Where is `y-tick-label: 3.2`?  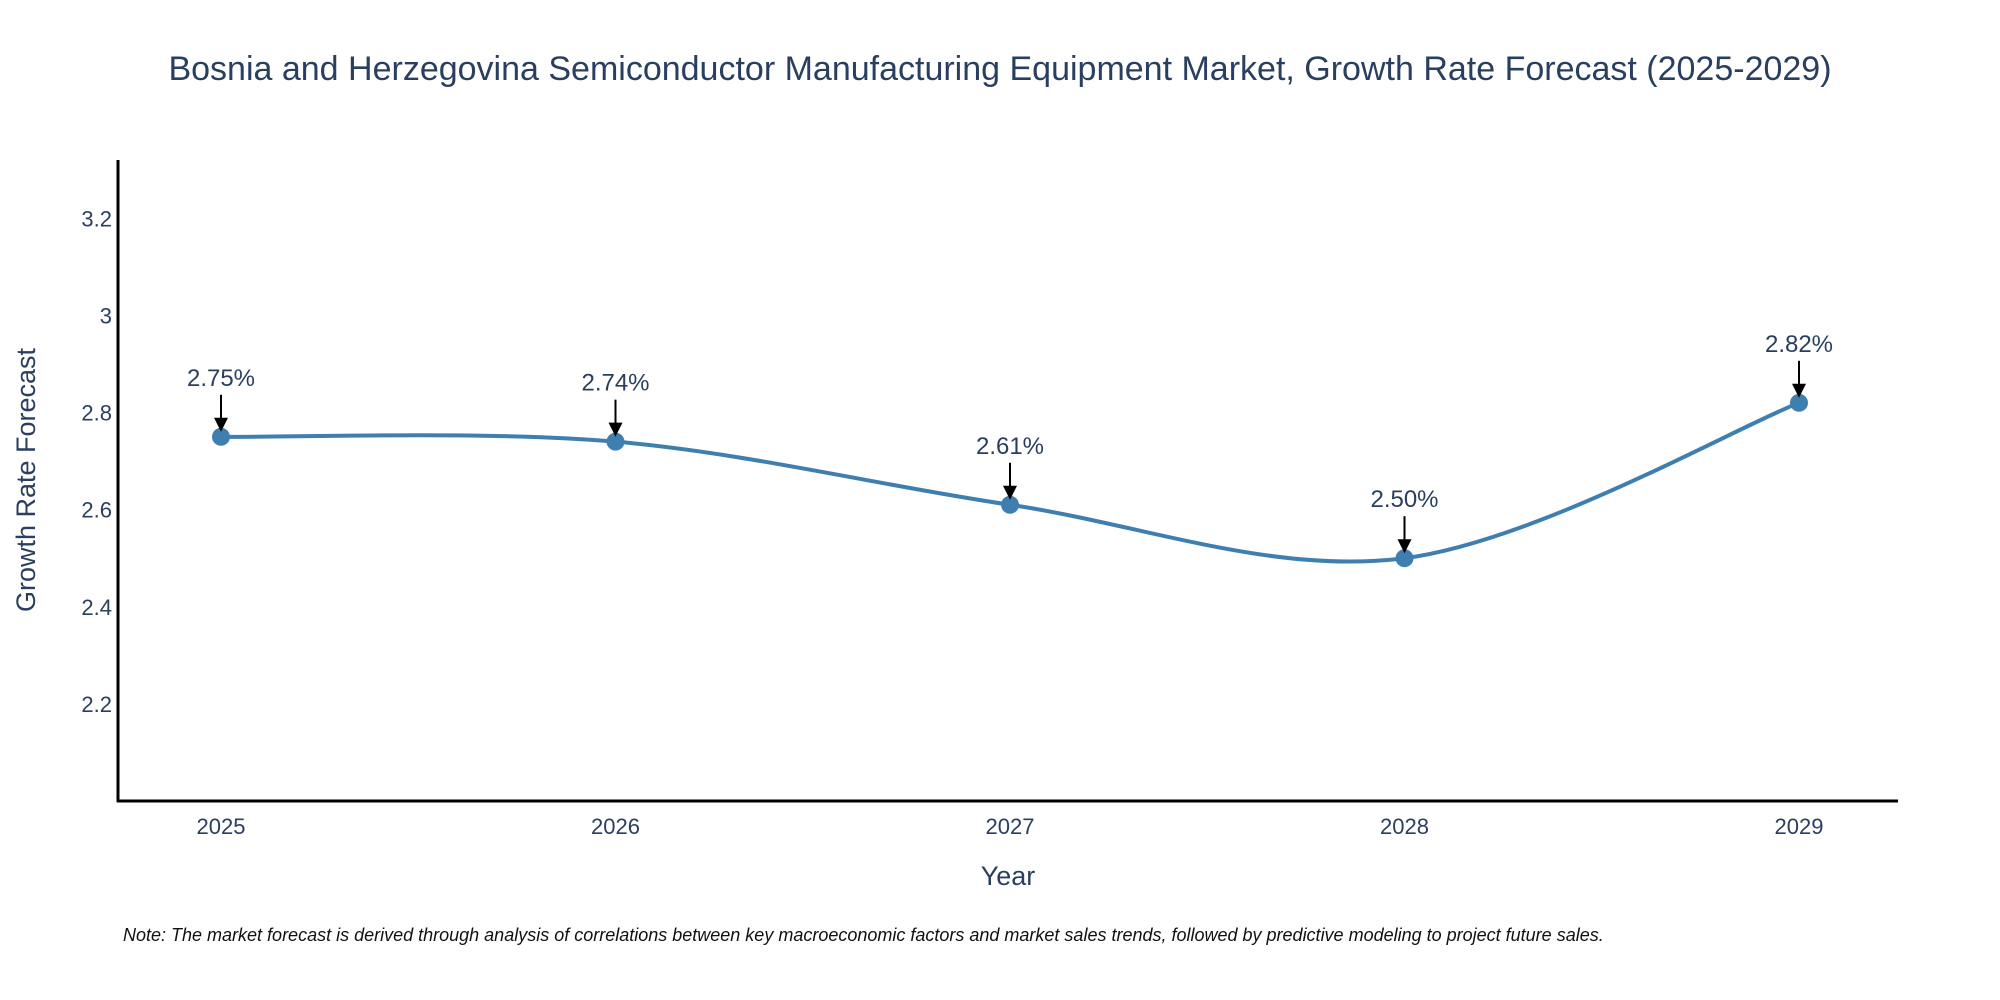 y-tick-label: 3.2 is located at coordinates (96, 218).